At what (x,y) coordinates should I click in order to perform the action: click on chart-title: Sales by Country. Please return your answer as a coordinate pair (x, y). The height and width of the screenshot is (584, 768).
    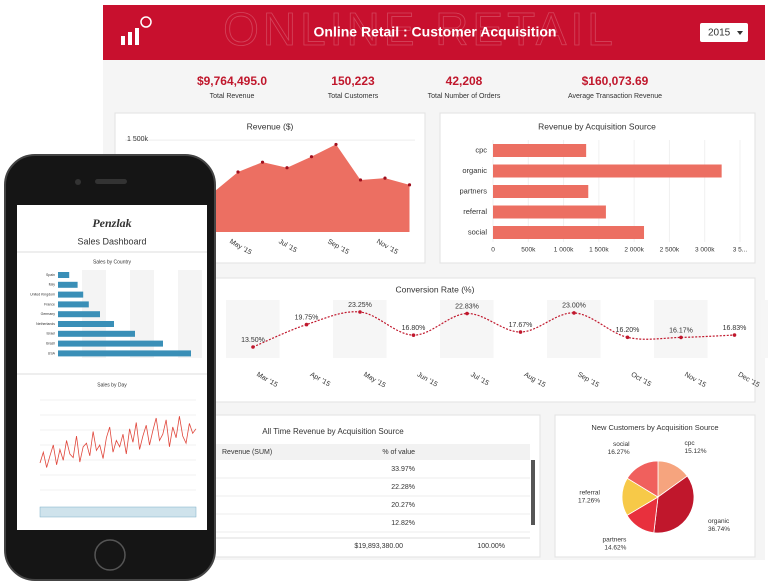
    Looking at the image, I should click on (112, 262).